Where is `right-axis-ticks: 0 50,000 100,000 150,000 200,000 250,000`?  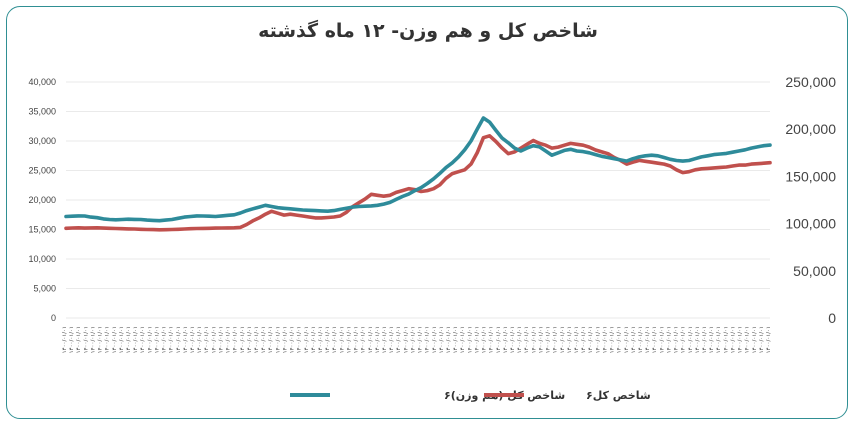 right-axis-ticks: 0 50,000 100,000 150,000 200,000 250,000 is located at coordinates (810, 200).